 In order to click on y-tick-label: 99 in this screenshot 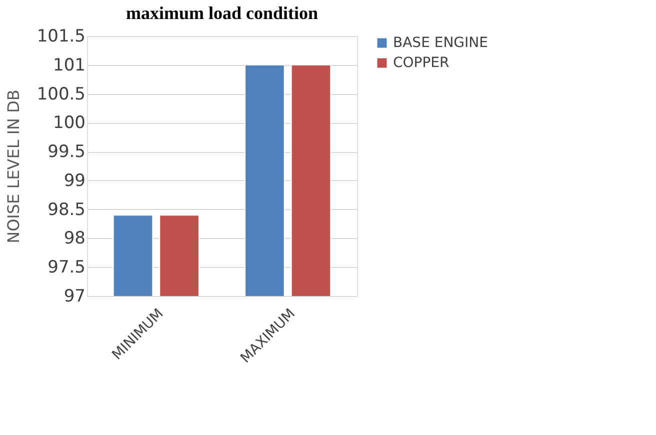, I will do `click(75, 180)`.